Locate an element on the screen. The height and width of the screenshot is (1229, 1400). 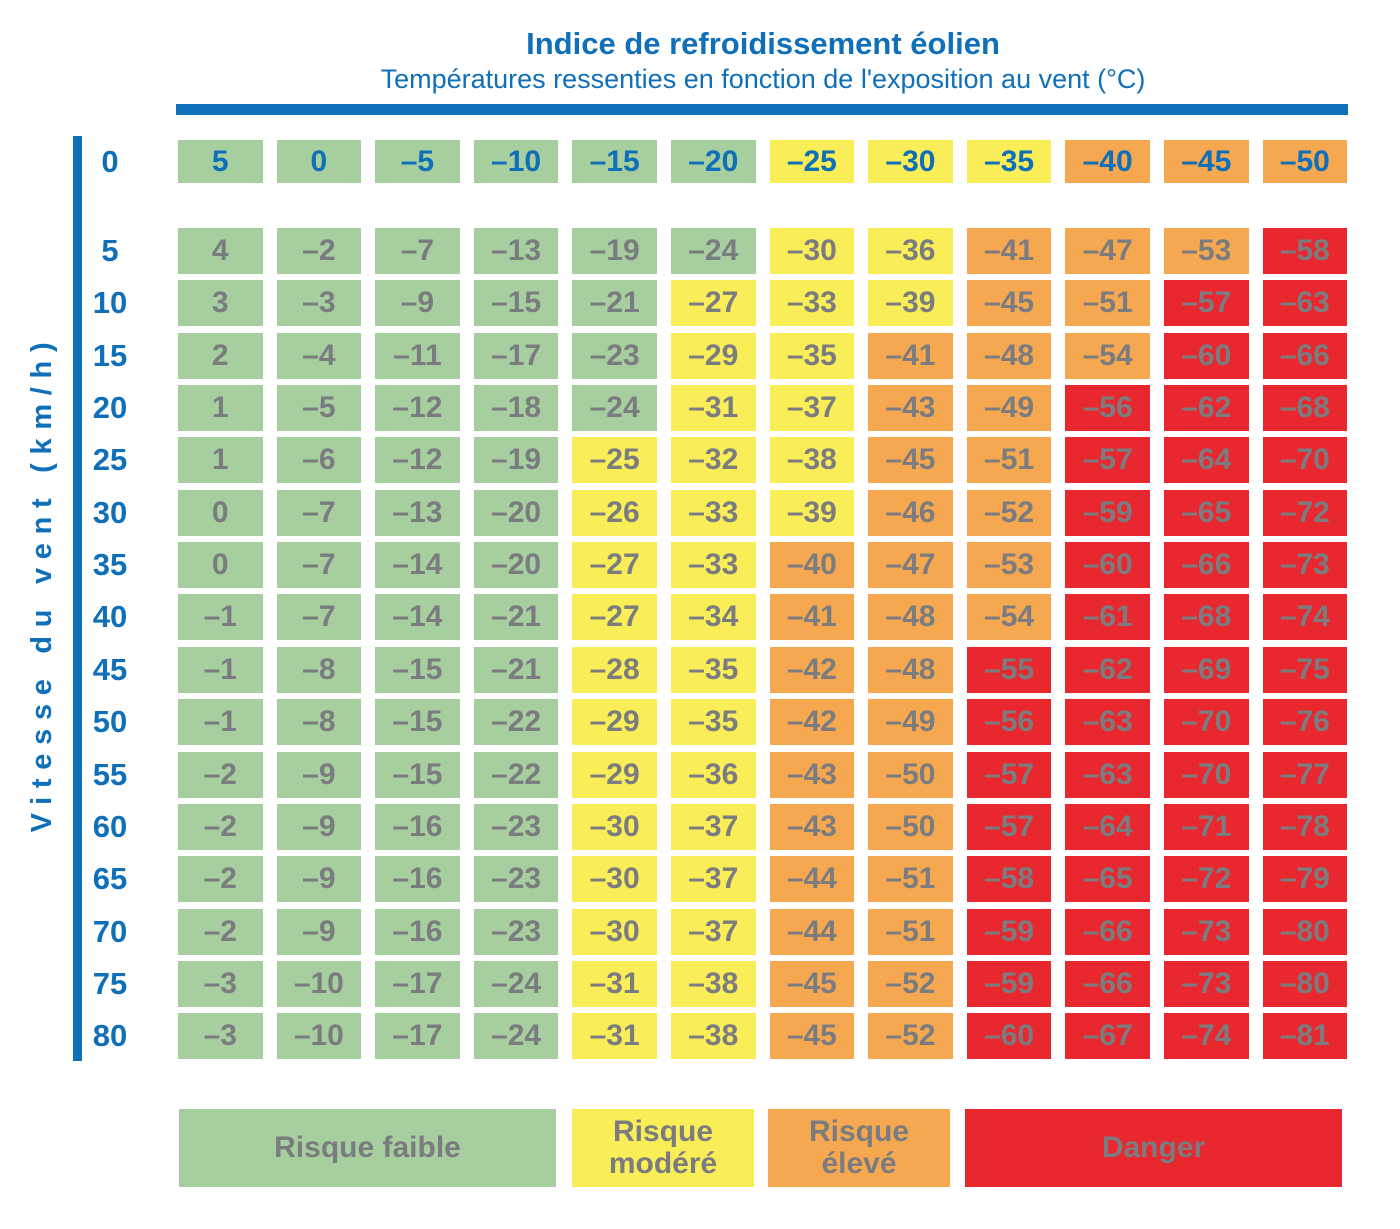
wind-chill-cell: –74 is located at coordinates (1206, 1036).